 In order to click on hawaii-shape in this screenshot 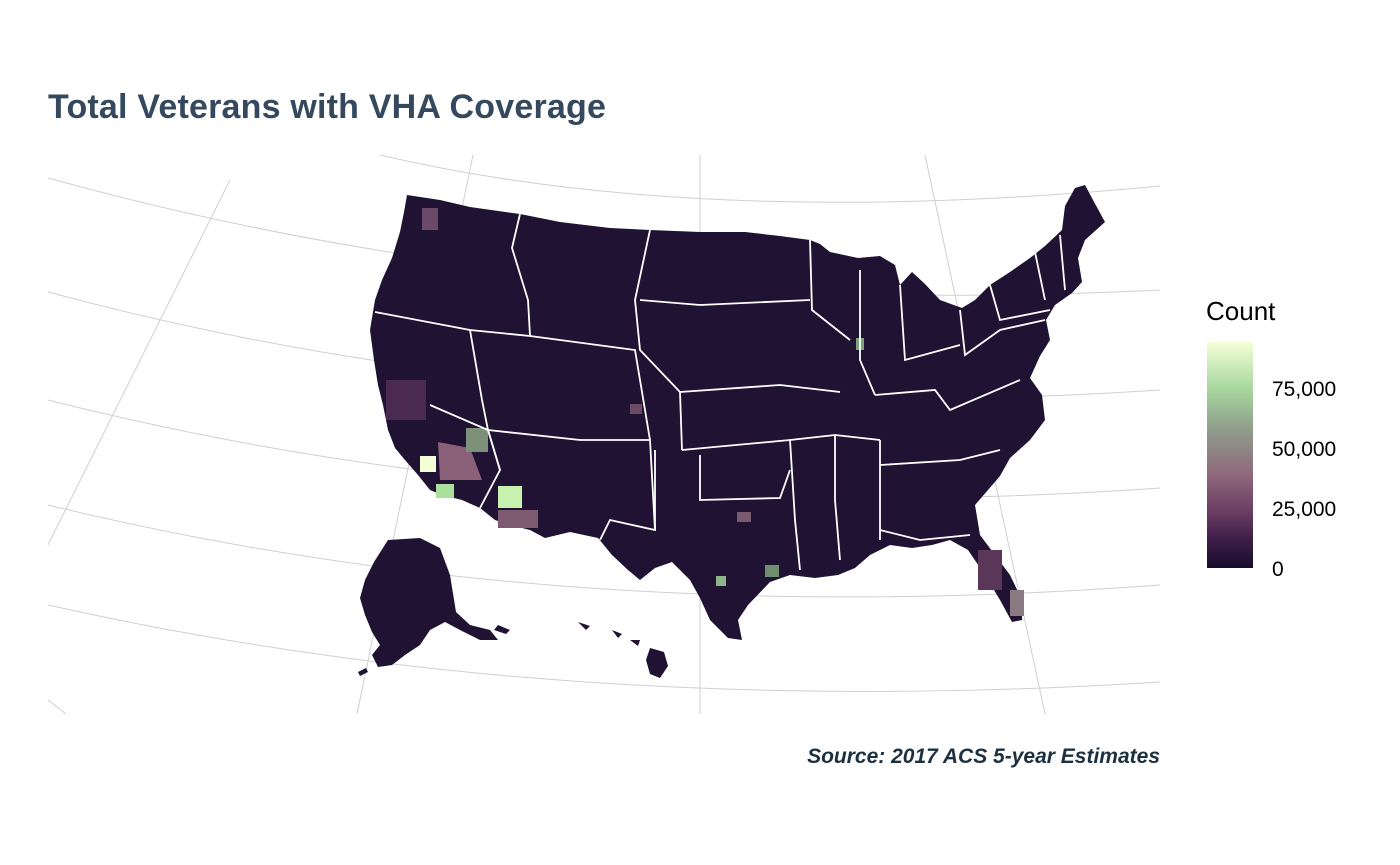, I will do `click(623, 650)`.